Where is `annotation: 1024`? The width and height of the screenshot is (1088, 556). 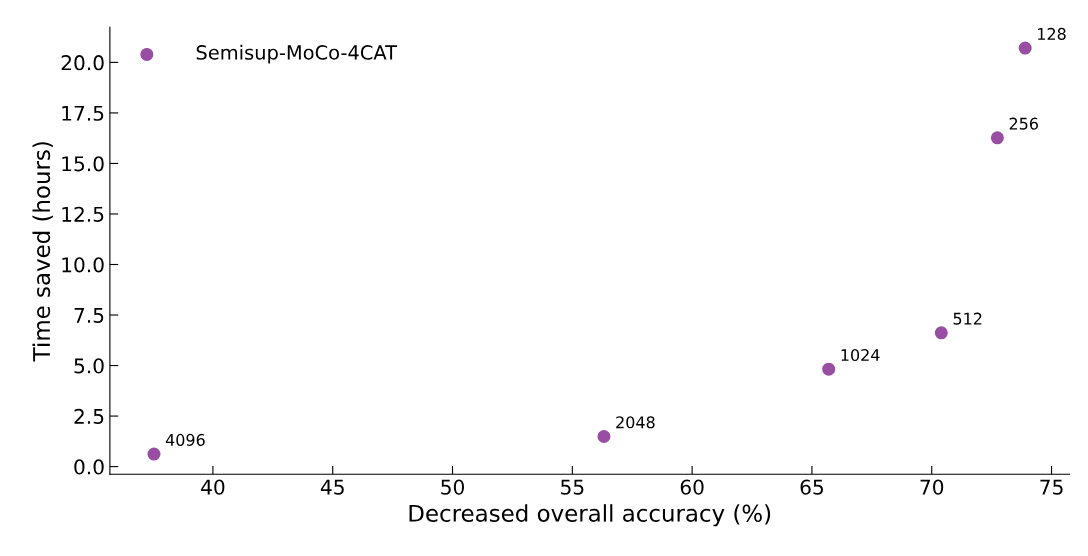
annotation: 1024 is located at coordinates (860, 355).